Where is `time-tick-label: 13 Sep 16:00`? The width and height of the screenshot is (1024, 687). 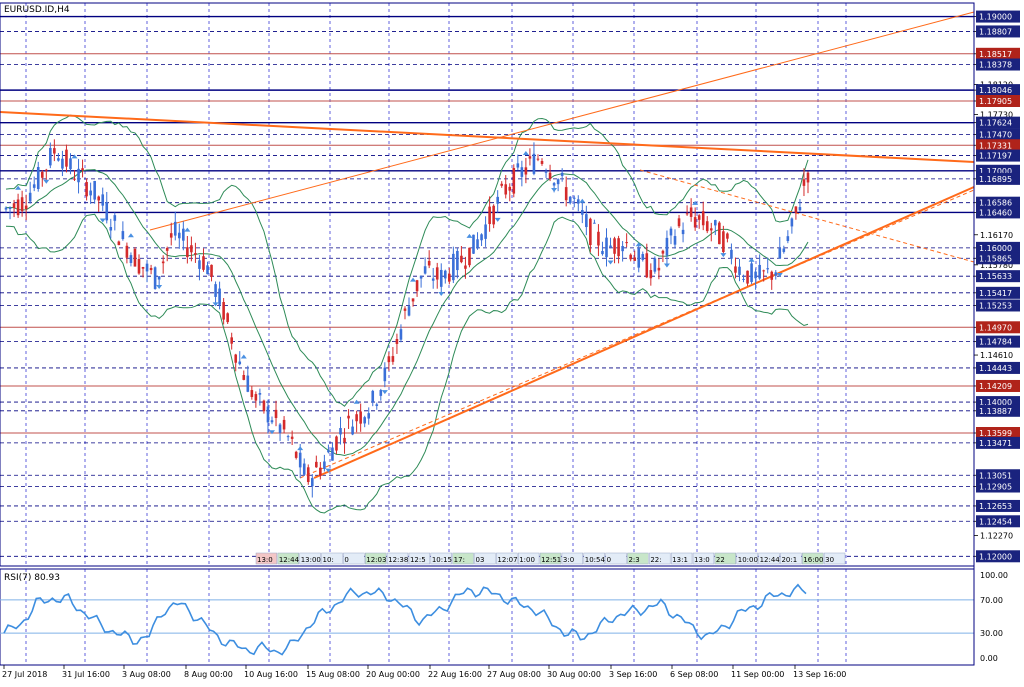 time-tick-label: 13 Sep 16:00 is located at coordinates (819, 674).